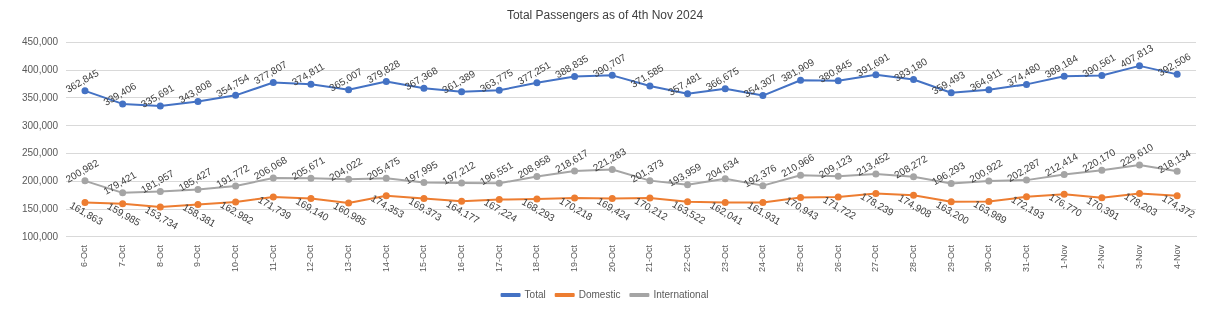 The height and width of the screenshot is (310, 1216). I want to click on x-tick-label: 9-Oct, so click(197, 256).